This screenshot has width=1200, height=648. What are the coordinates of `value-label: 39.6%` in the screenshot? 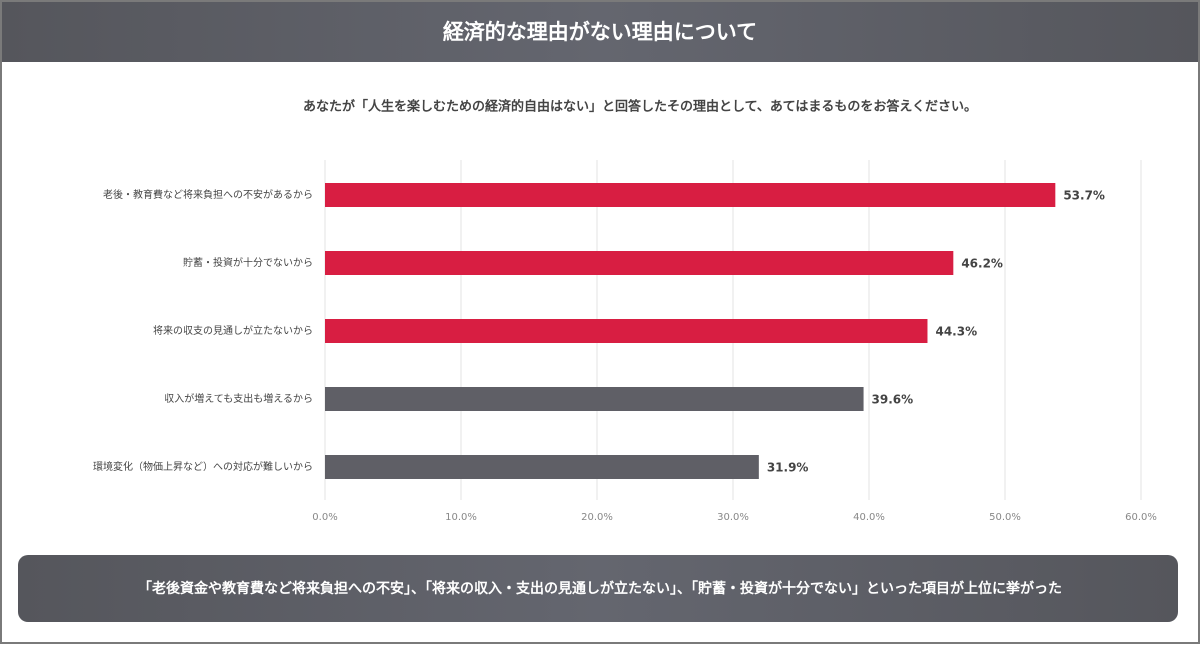 It's located at (893, 400).